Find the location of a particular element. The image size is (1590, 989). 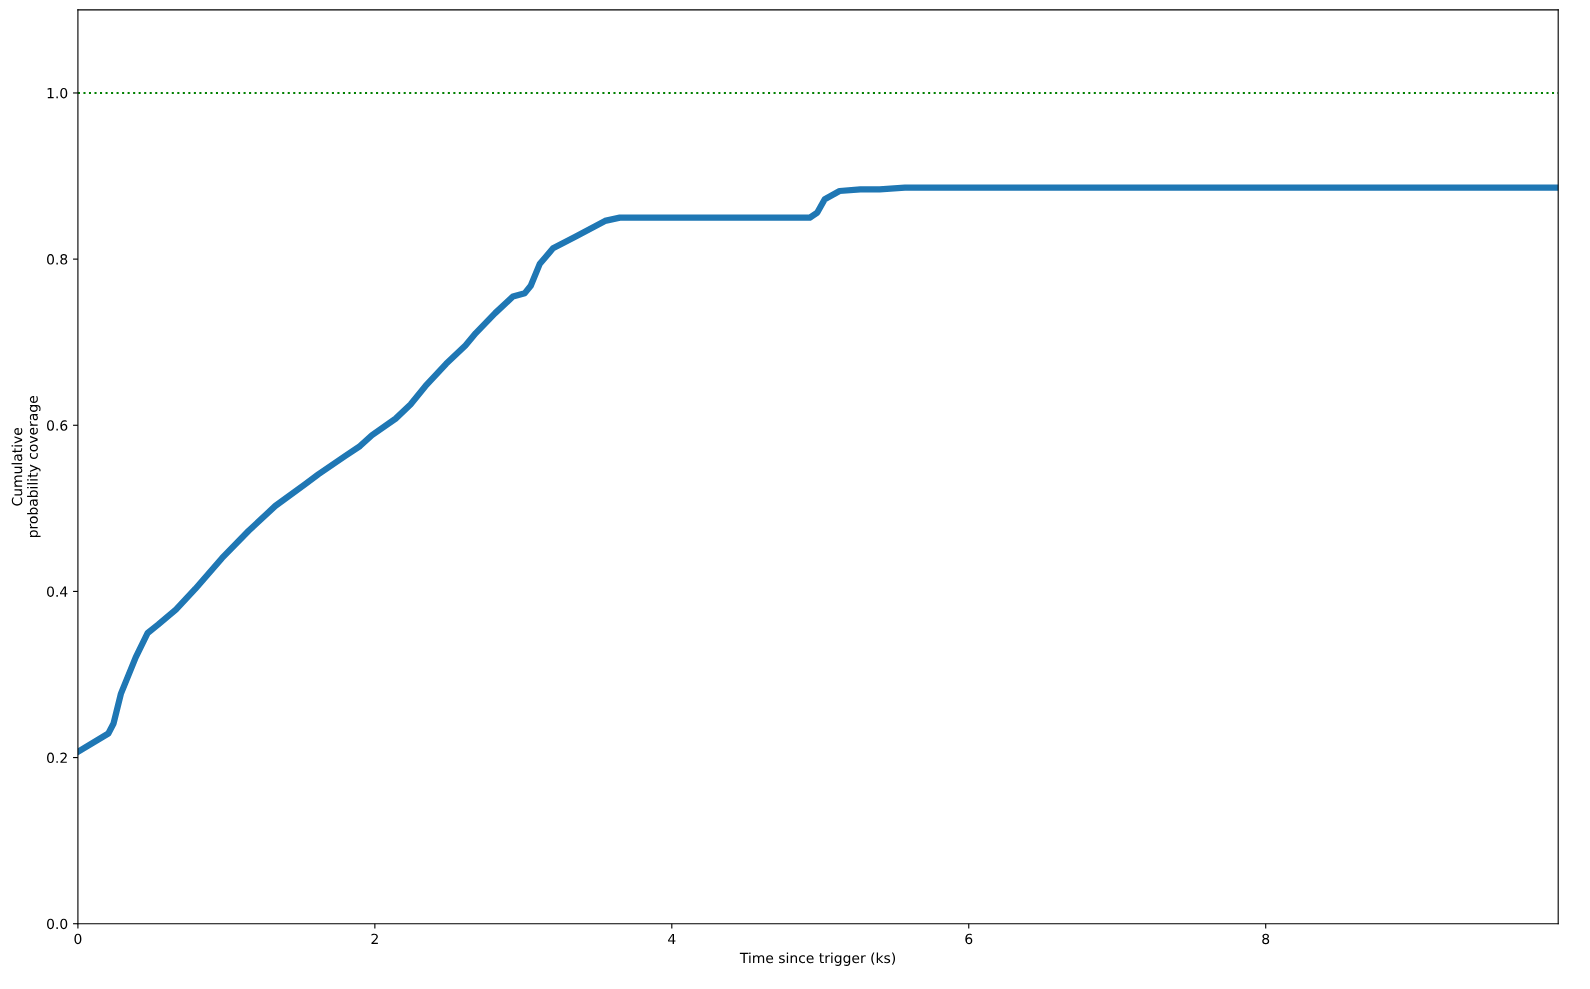

x-tick-label: 4 is located at coordinates (672, 938).